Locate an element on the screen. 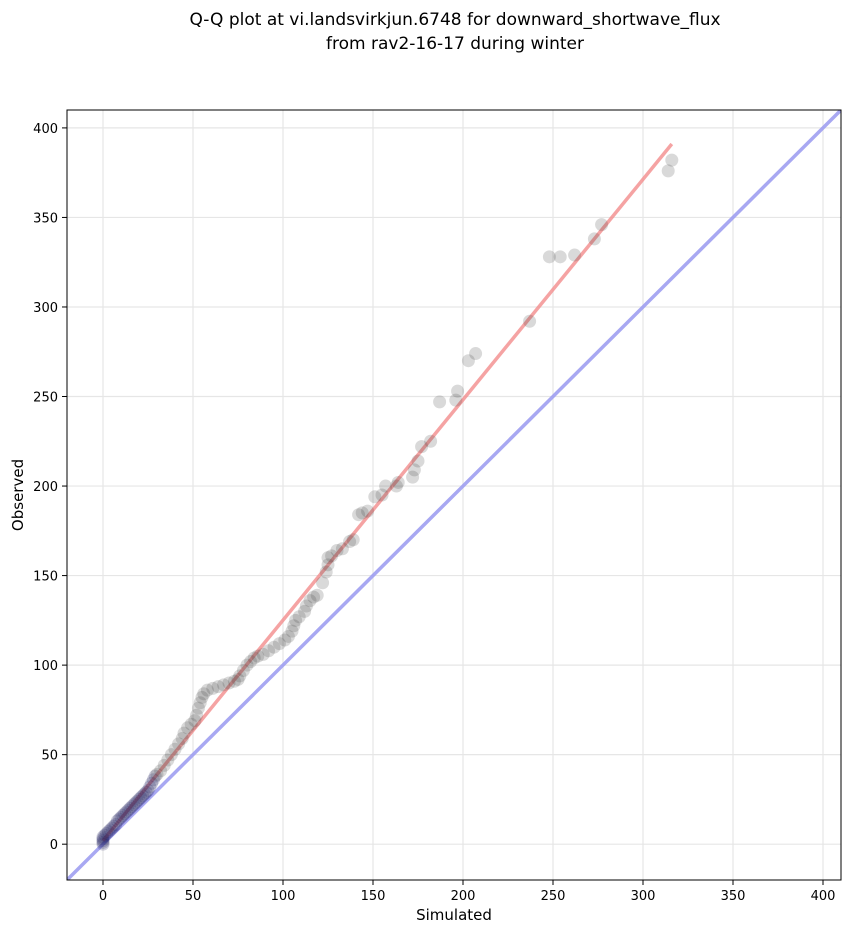  x-tick-label: 400 is located at coordinates (823, 896).